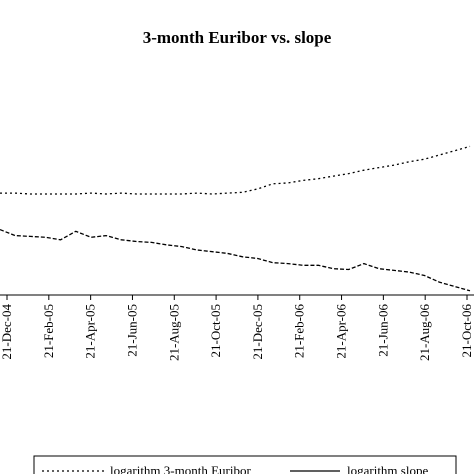  I want to click on x-tick-label: 21-Feb-06, so click(299, 331).